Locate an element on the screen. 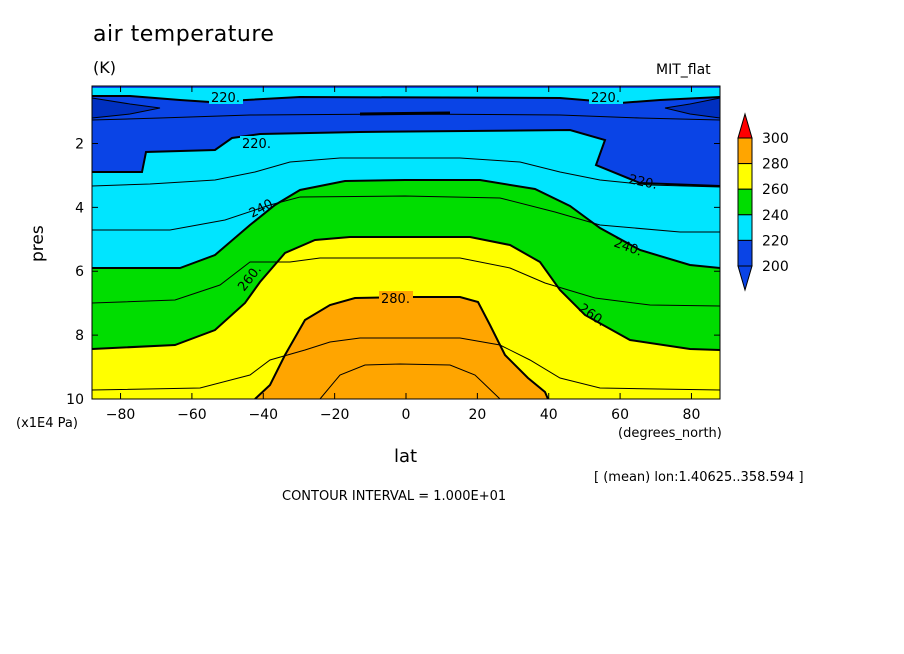 This screenshot has height=654, width=904. x-tick-label: 60 is located at coordinates (620, 415).